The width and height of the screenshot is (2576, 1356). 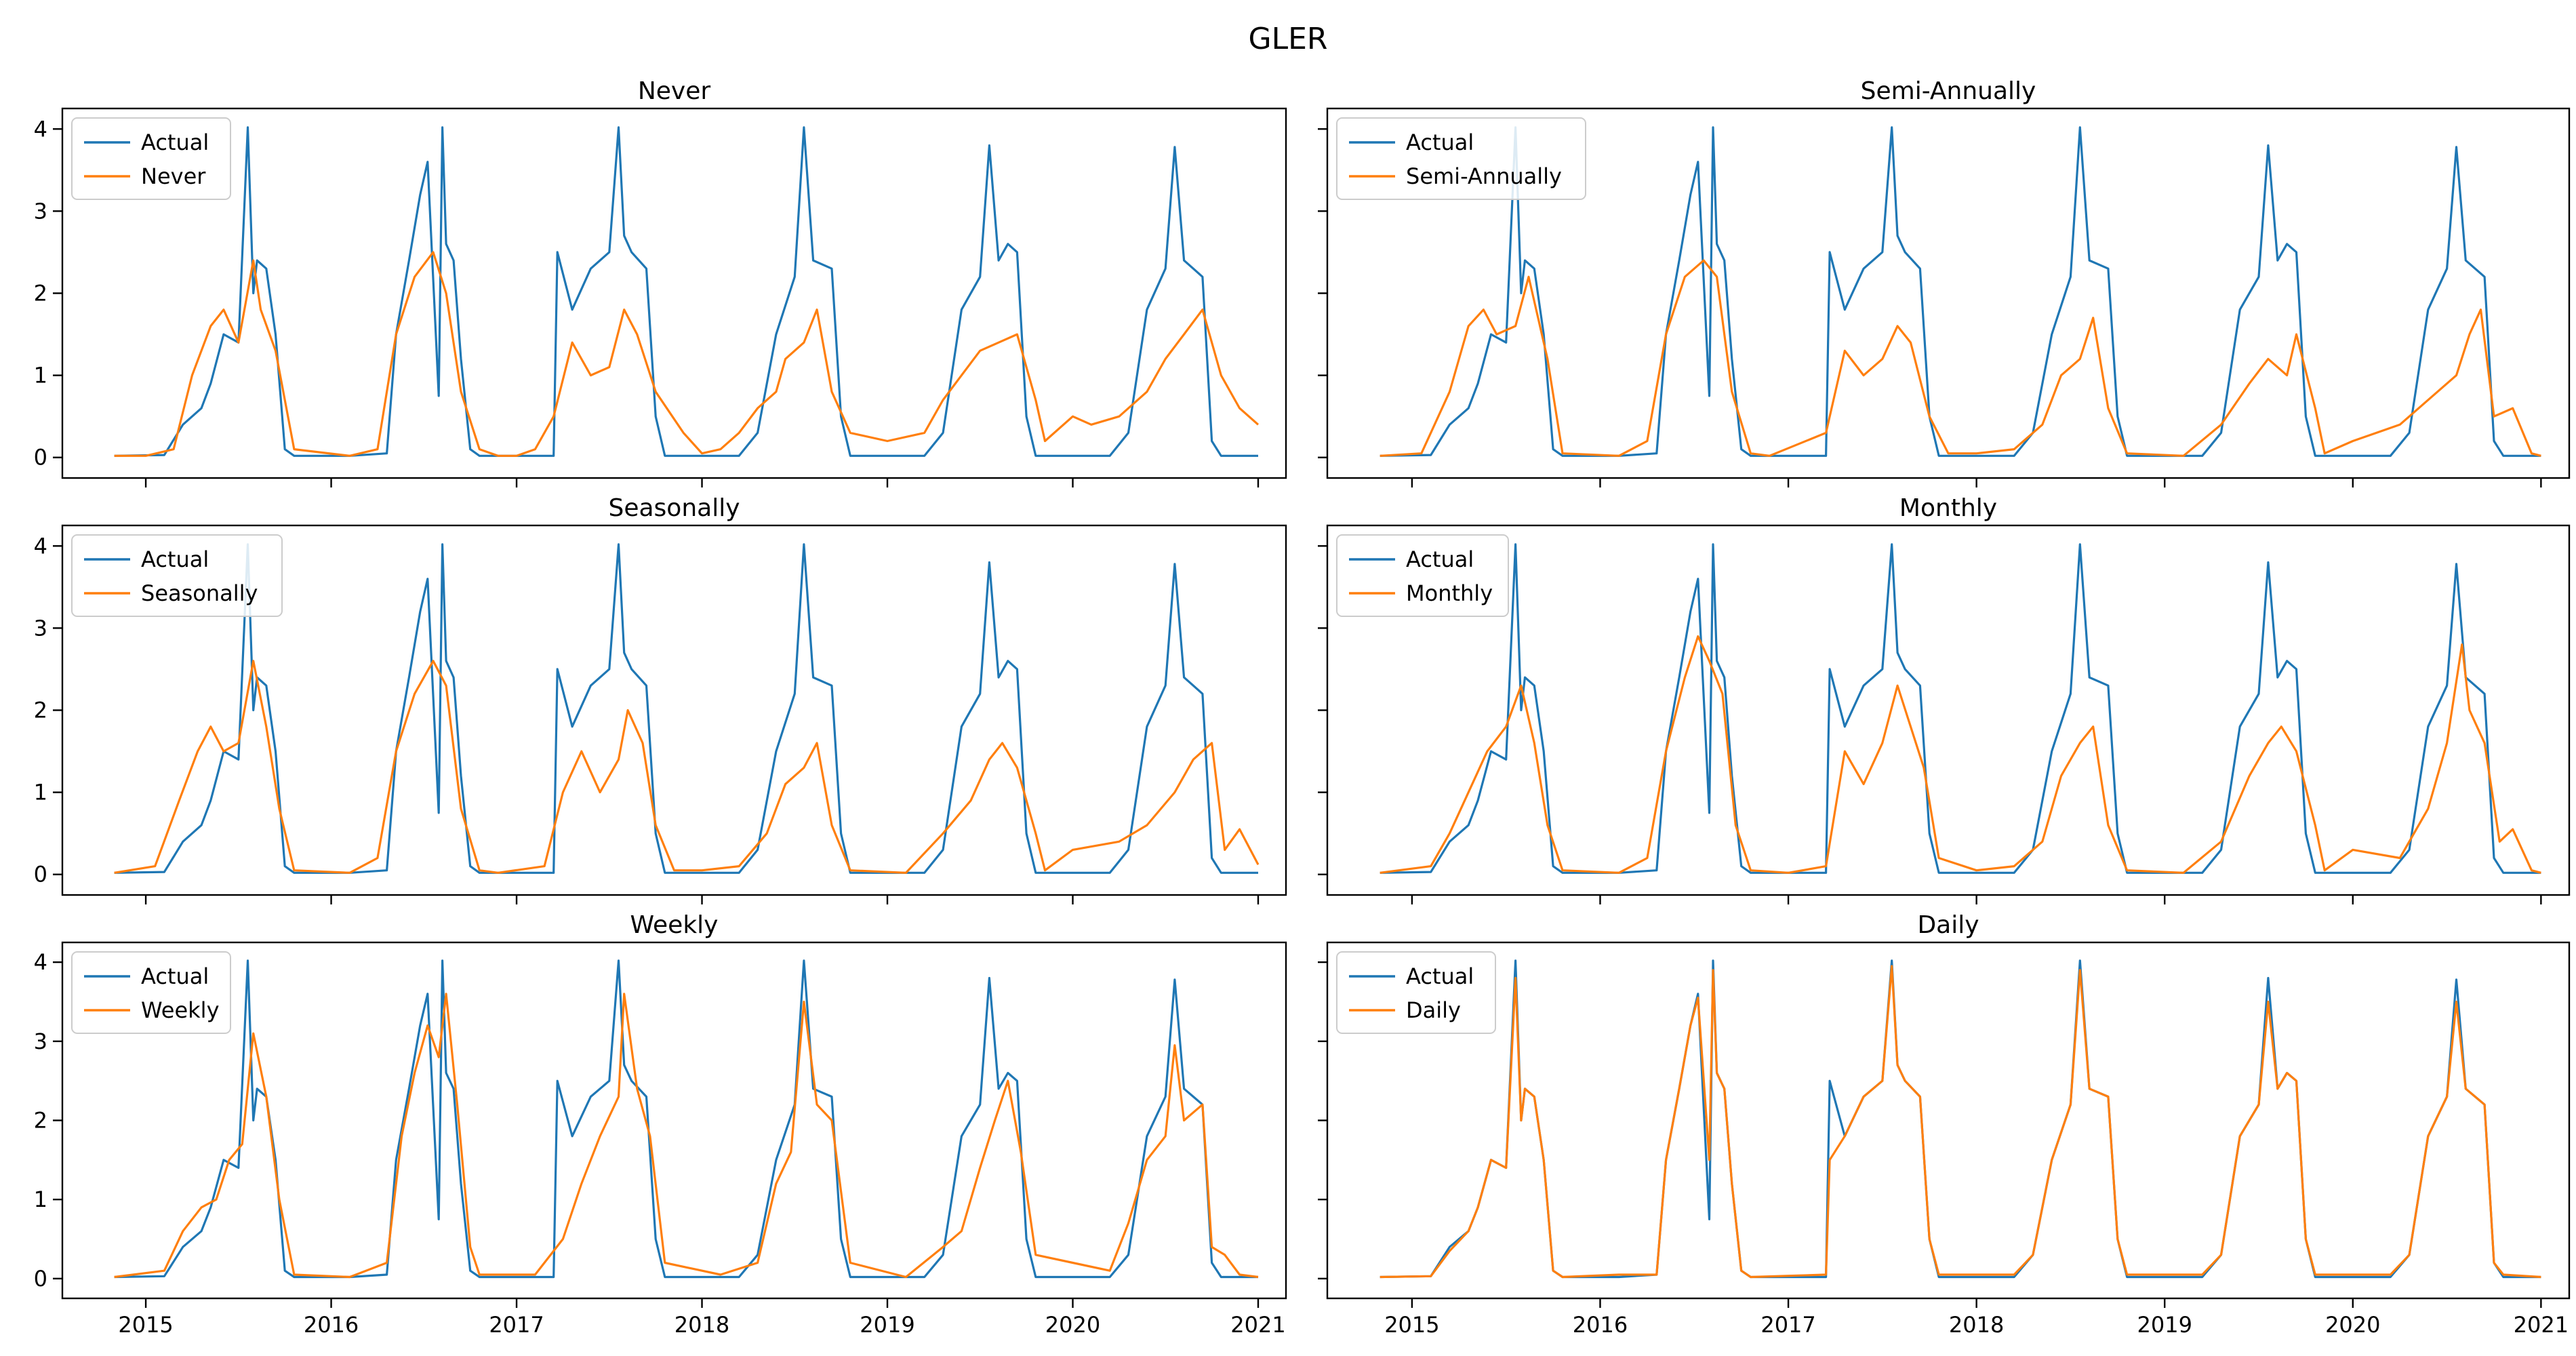 I want to click on legend: Actual Never, so click(x=151, y=158).